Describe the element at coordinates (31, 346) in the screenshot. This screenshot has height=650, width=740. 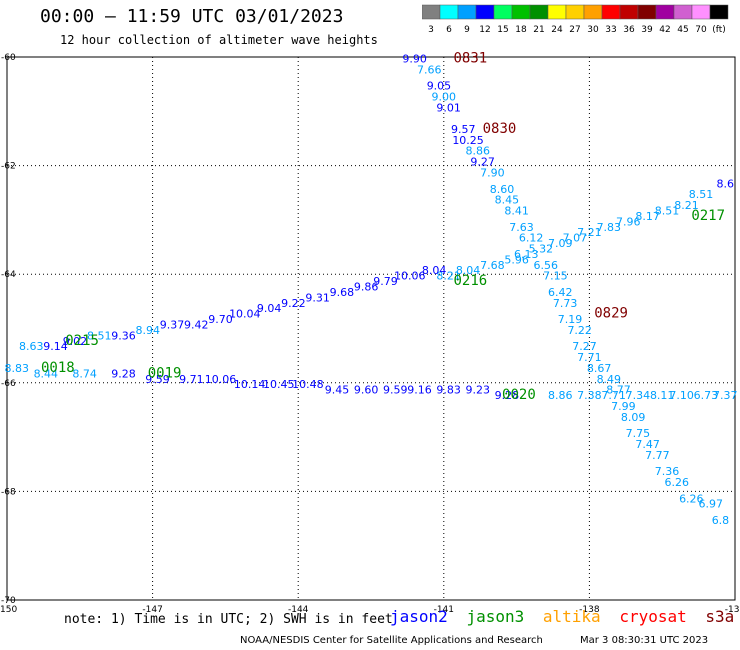
I see `swh-value-label: 8.63` at that location.